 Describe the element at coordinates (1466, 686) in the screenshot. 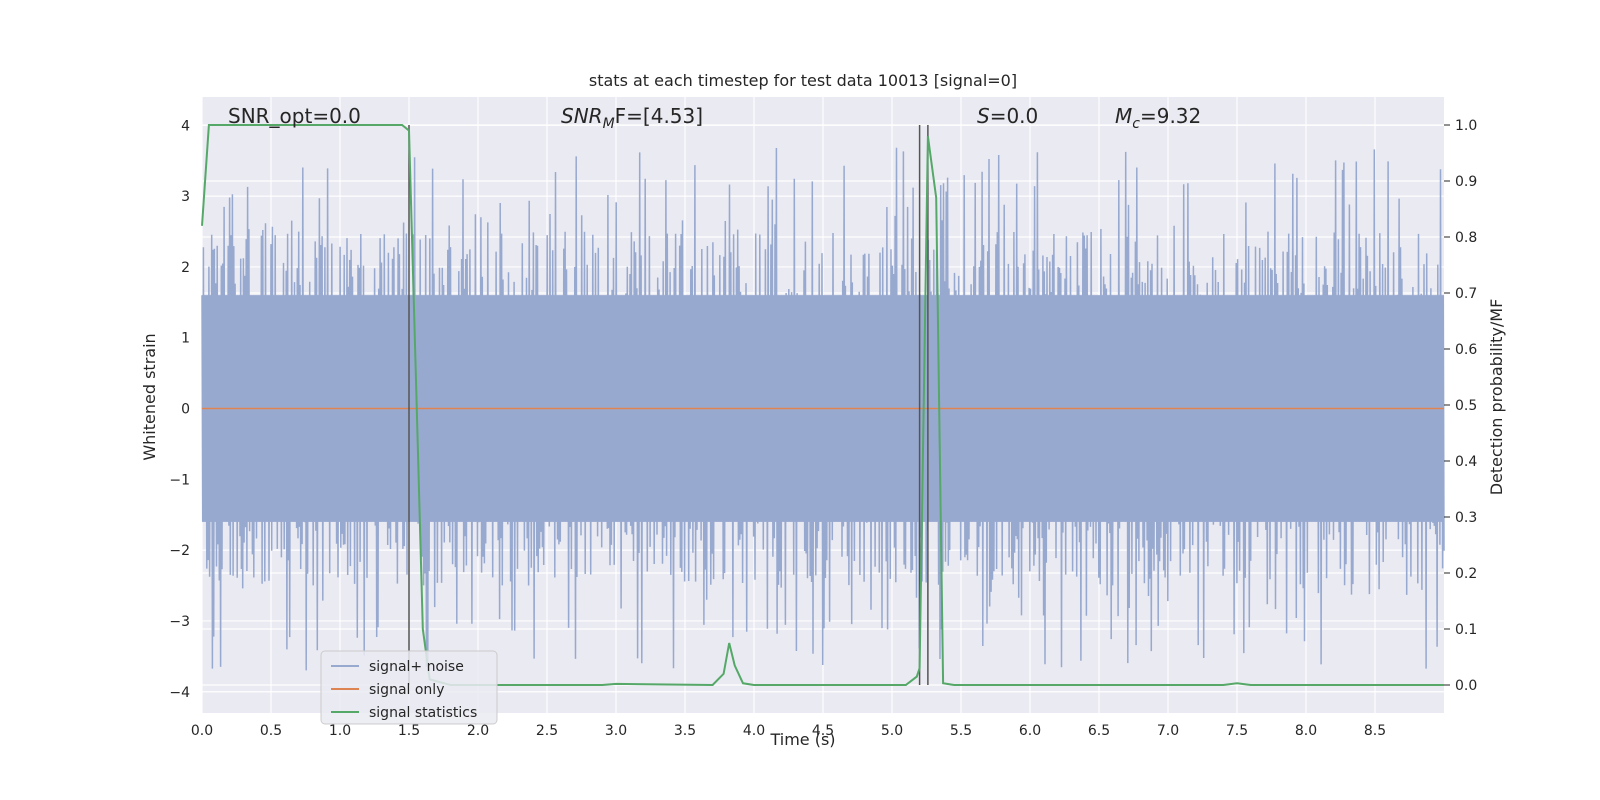

I see `right-y-tick-label: 0.0` at that location.